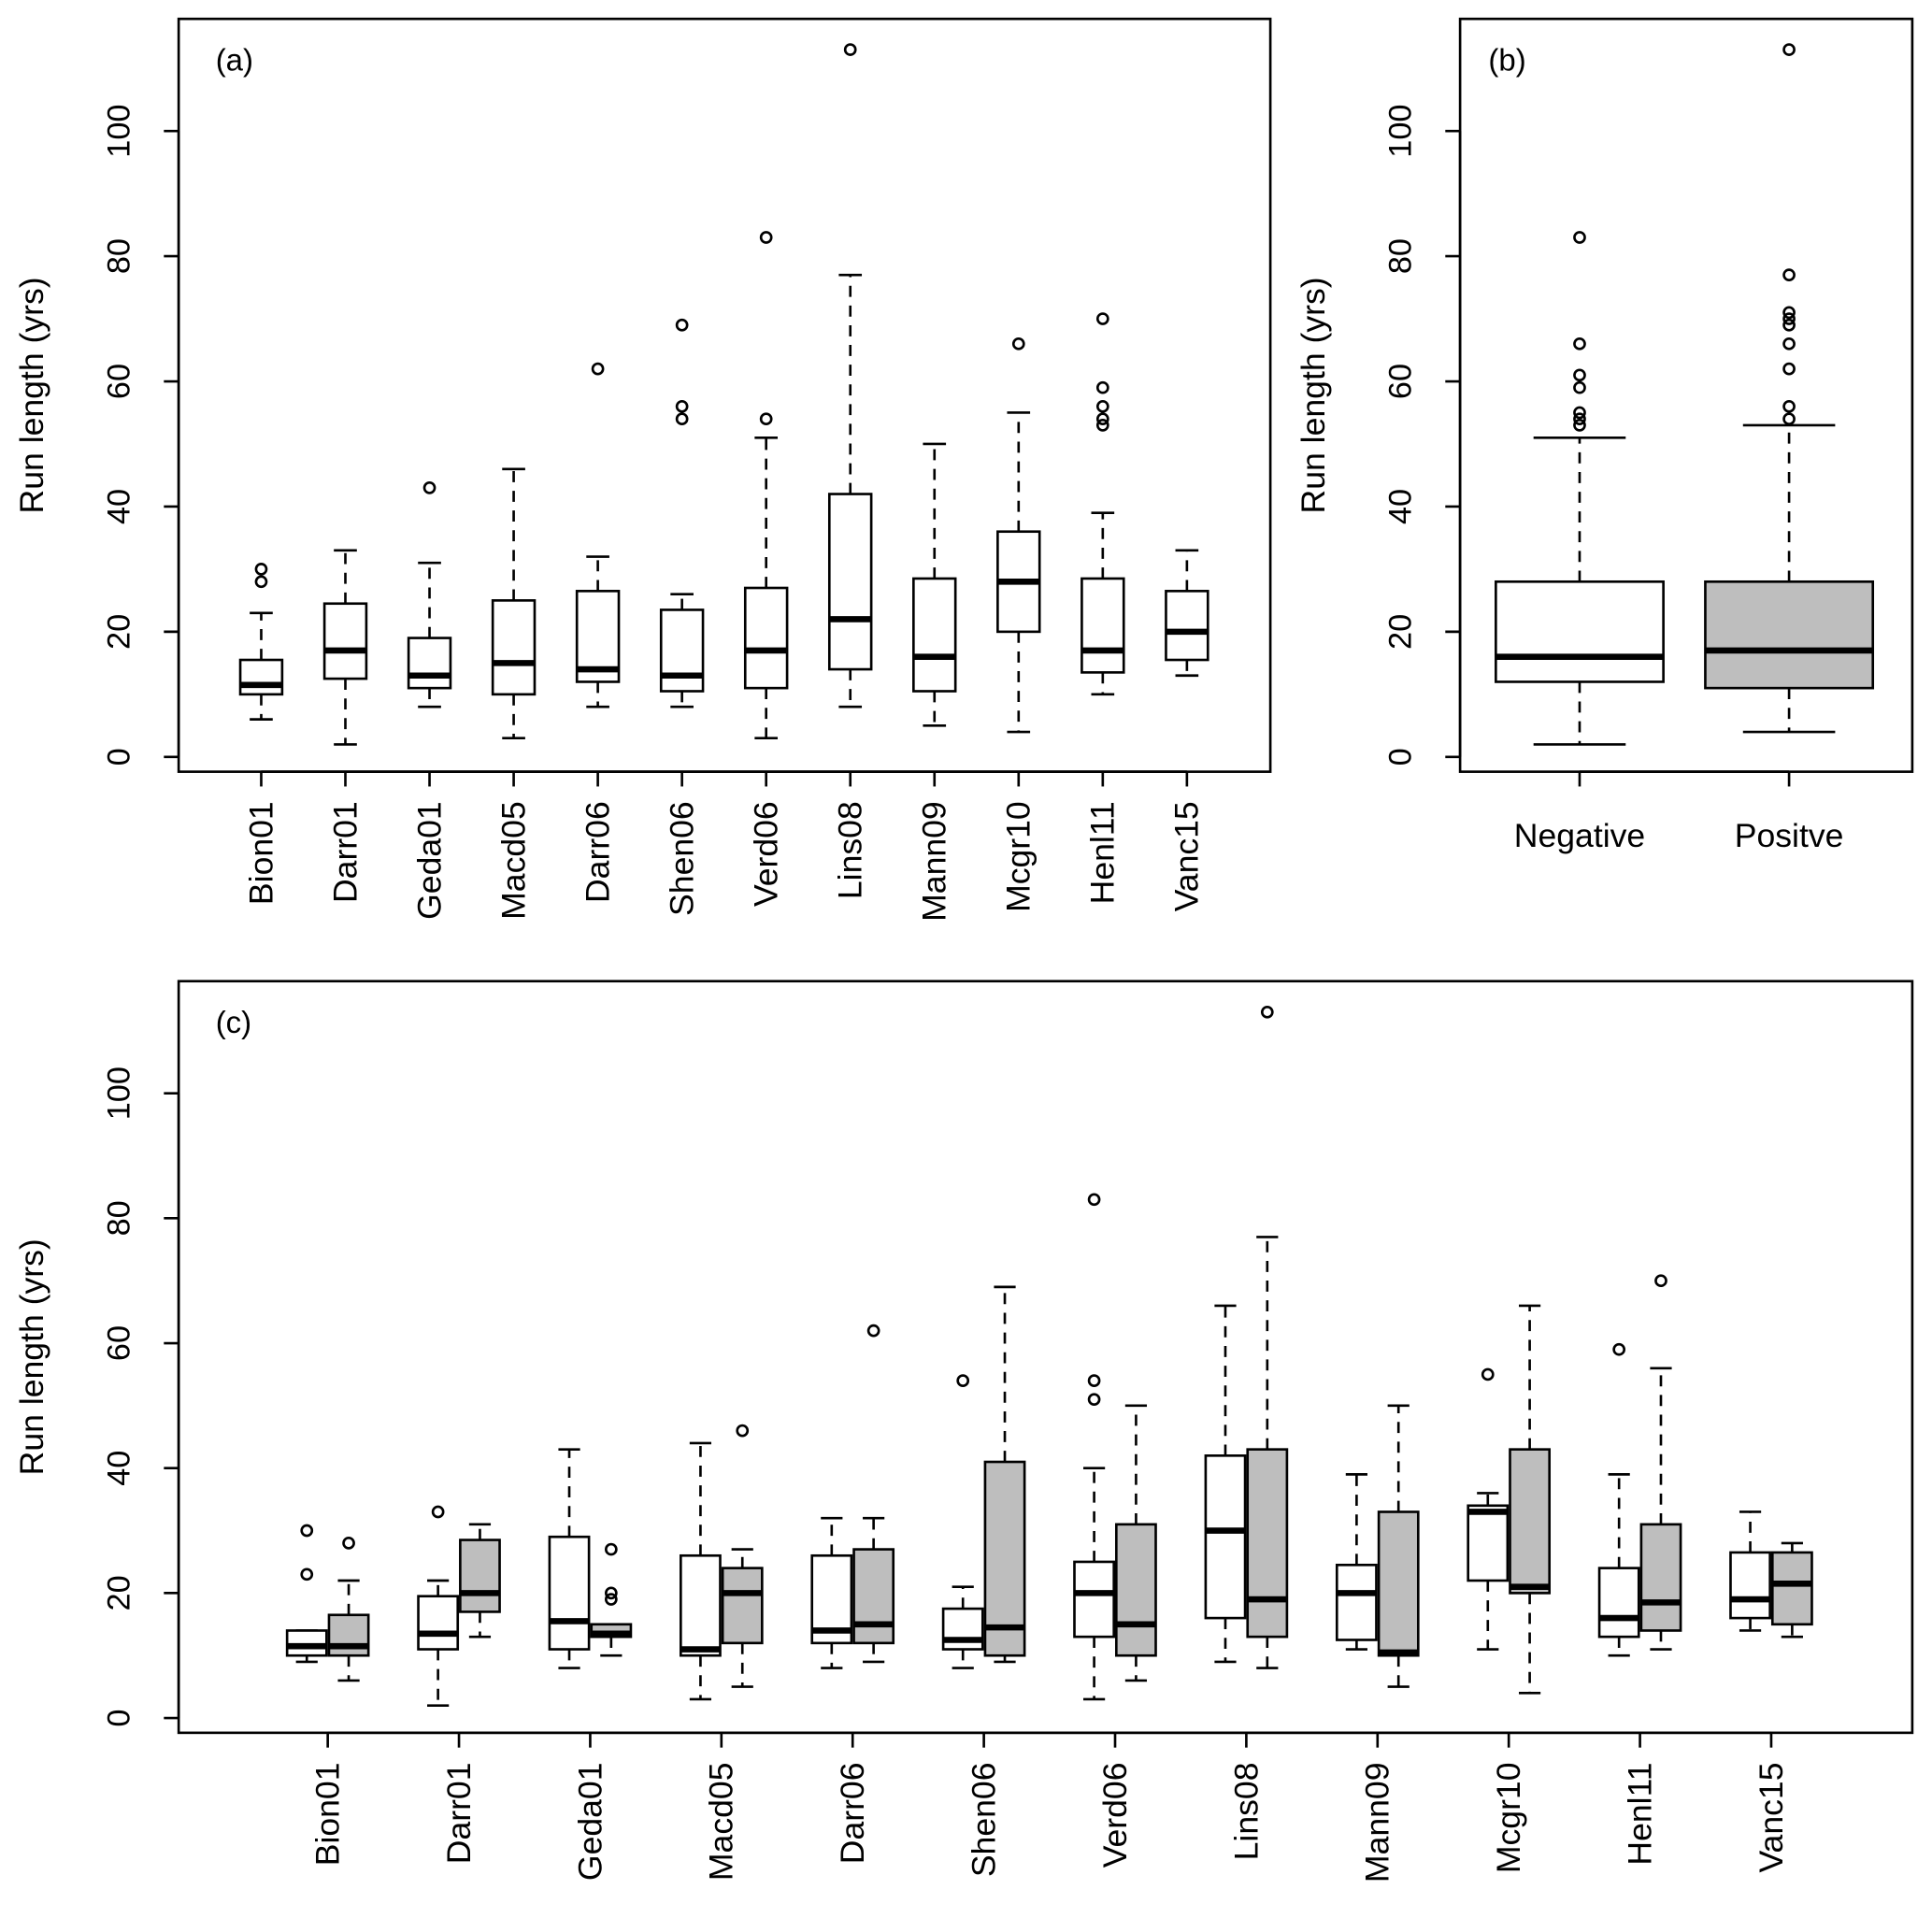  Describe the element at coordinates (233, 1022) in the screenshot. I see `panel-label: (c)` at that location.